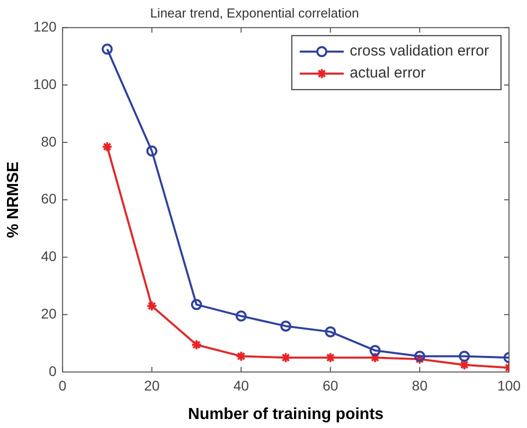 Image resolution: width=527 pixels, height=428 pixels. What do you see at coordinates (420, 51) in the screenshot?
I see `legend-label: cross validation error` at bounding box center [420, 51].